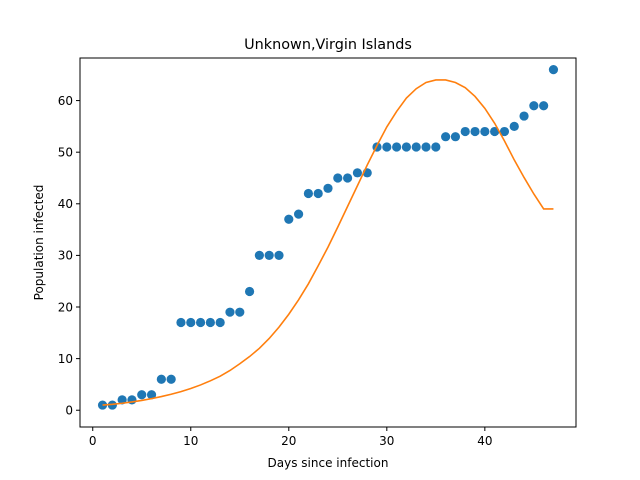  What do you see at coordinates (65, 101) in the screenshot?
I see `y-tick-label: 60` at bounding box center [65, 101].